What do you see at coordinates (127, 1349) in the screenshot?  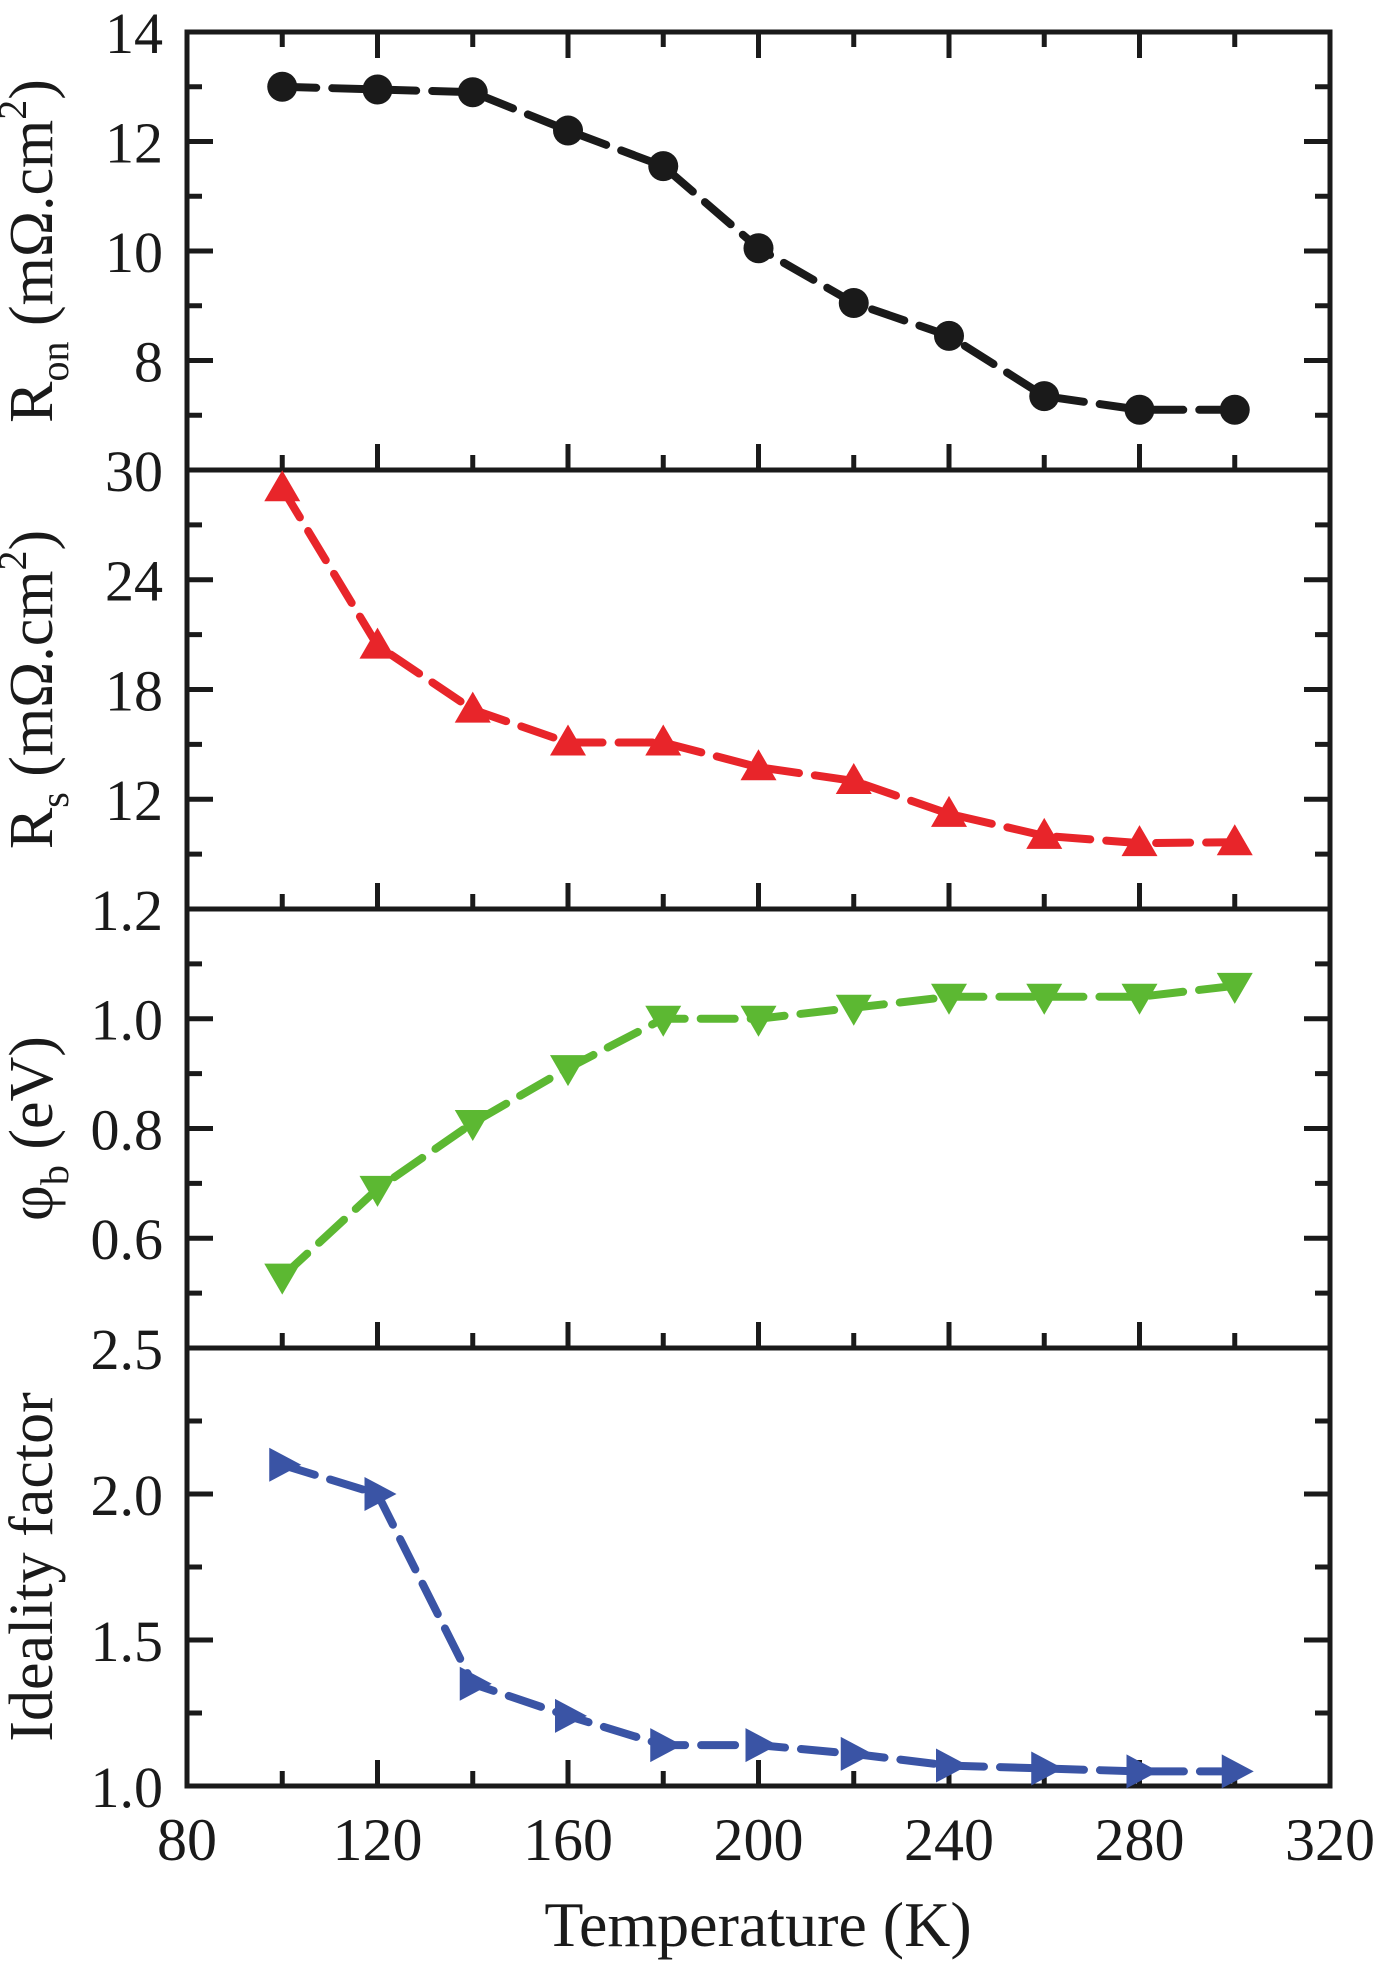 I see `y-tick-label: 2.5` at bounding box center [127, 1349].